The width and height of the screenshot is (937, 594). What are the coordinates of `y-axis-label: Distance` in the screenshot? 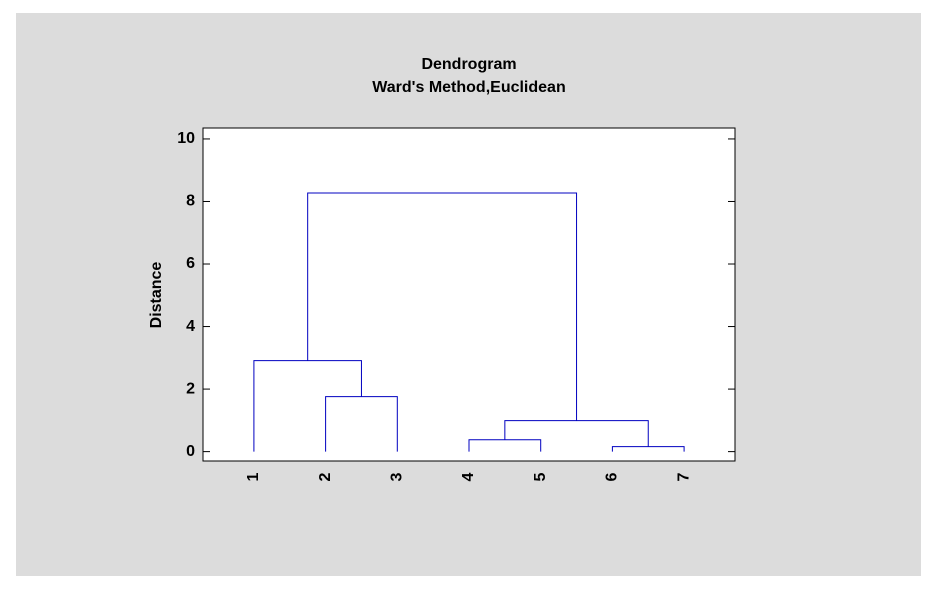 It's located at (156, 295).